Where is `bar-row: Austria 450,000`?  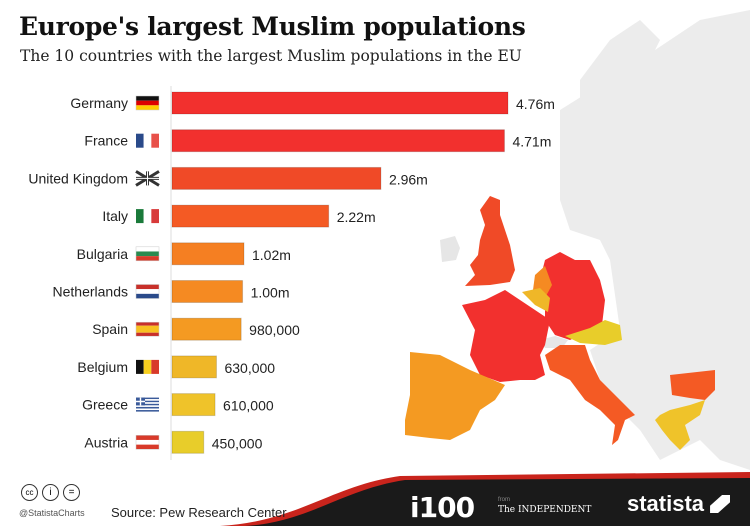 bar-row: Austria 450,000 is located at coordinates (173, 442).